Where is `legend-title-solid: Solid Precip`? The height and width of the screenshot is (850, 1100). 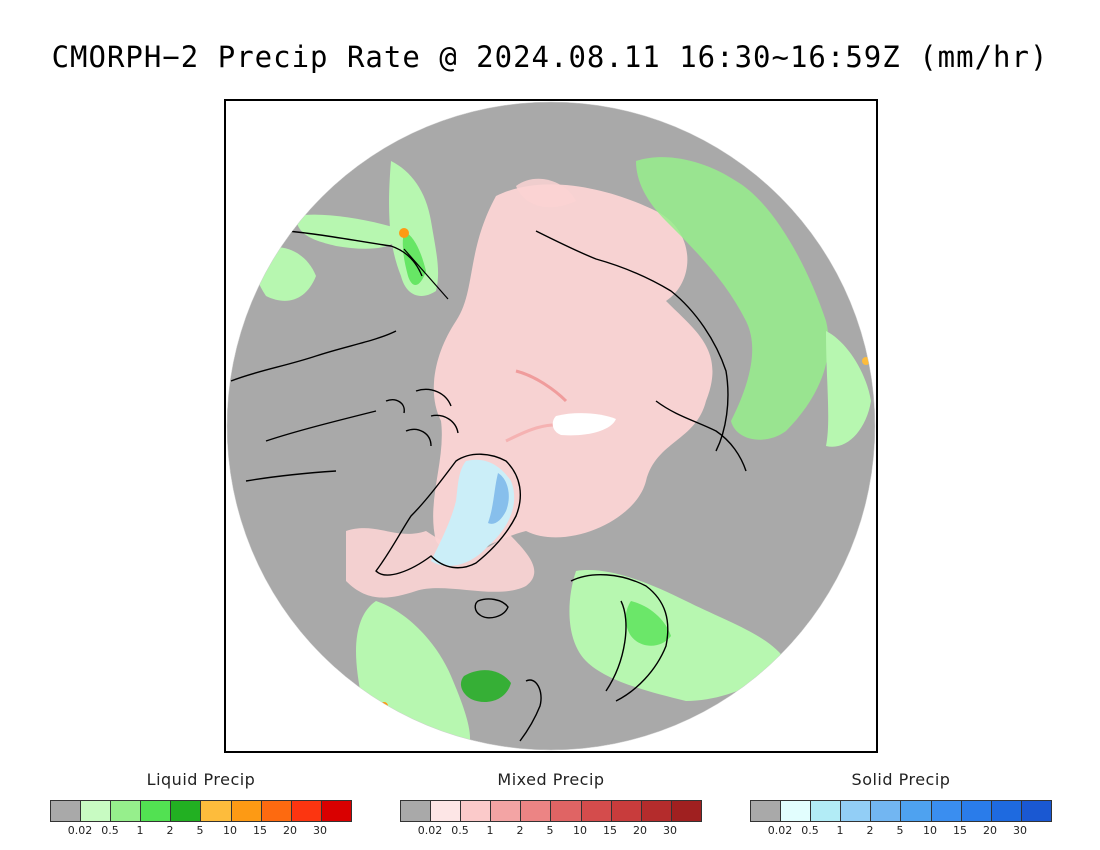
legend-title-solid: Solid Precip is located at coordinates (901, 779).